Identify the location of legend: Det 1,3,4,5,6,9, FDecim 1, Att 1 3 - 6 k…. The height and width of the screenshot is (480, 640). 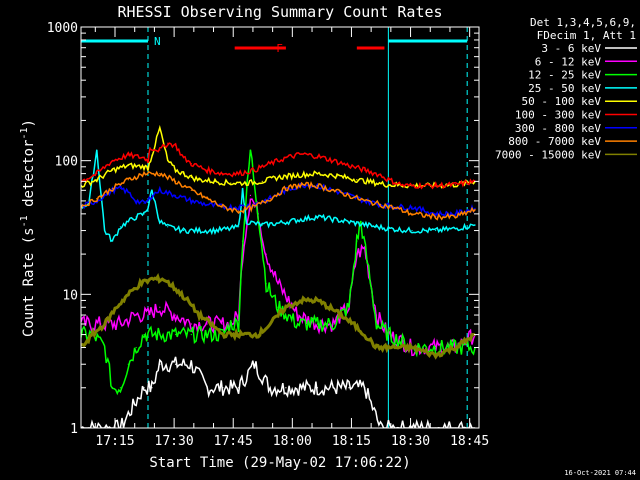
(566, 88).